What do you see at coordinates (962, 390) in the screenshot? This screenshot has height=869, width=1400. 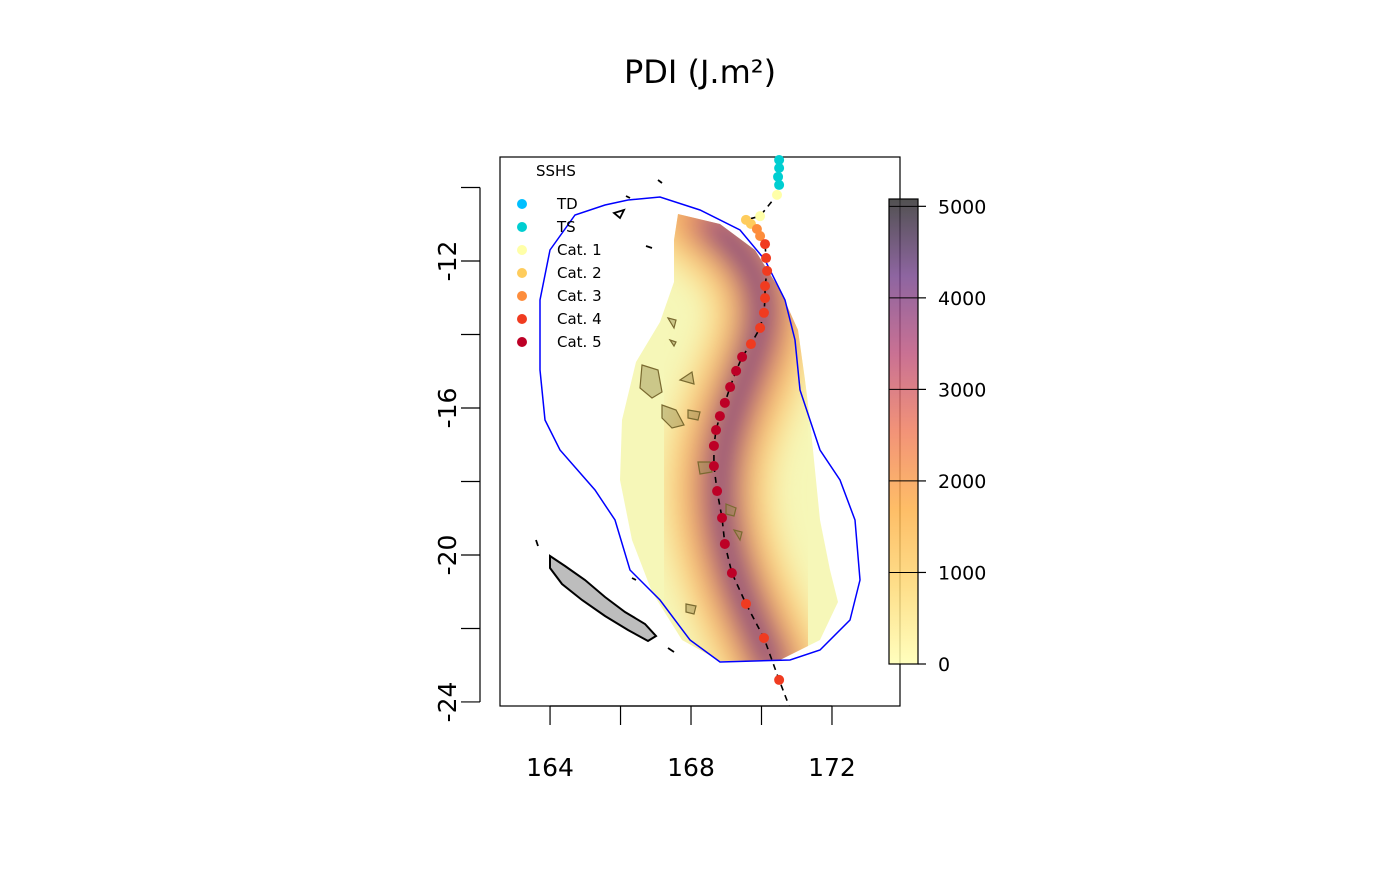 I see `colorbar-label: 3000` at bounding box center [962, 390].